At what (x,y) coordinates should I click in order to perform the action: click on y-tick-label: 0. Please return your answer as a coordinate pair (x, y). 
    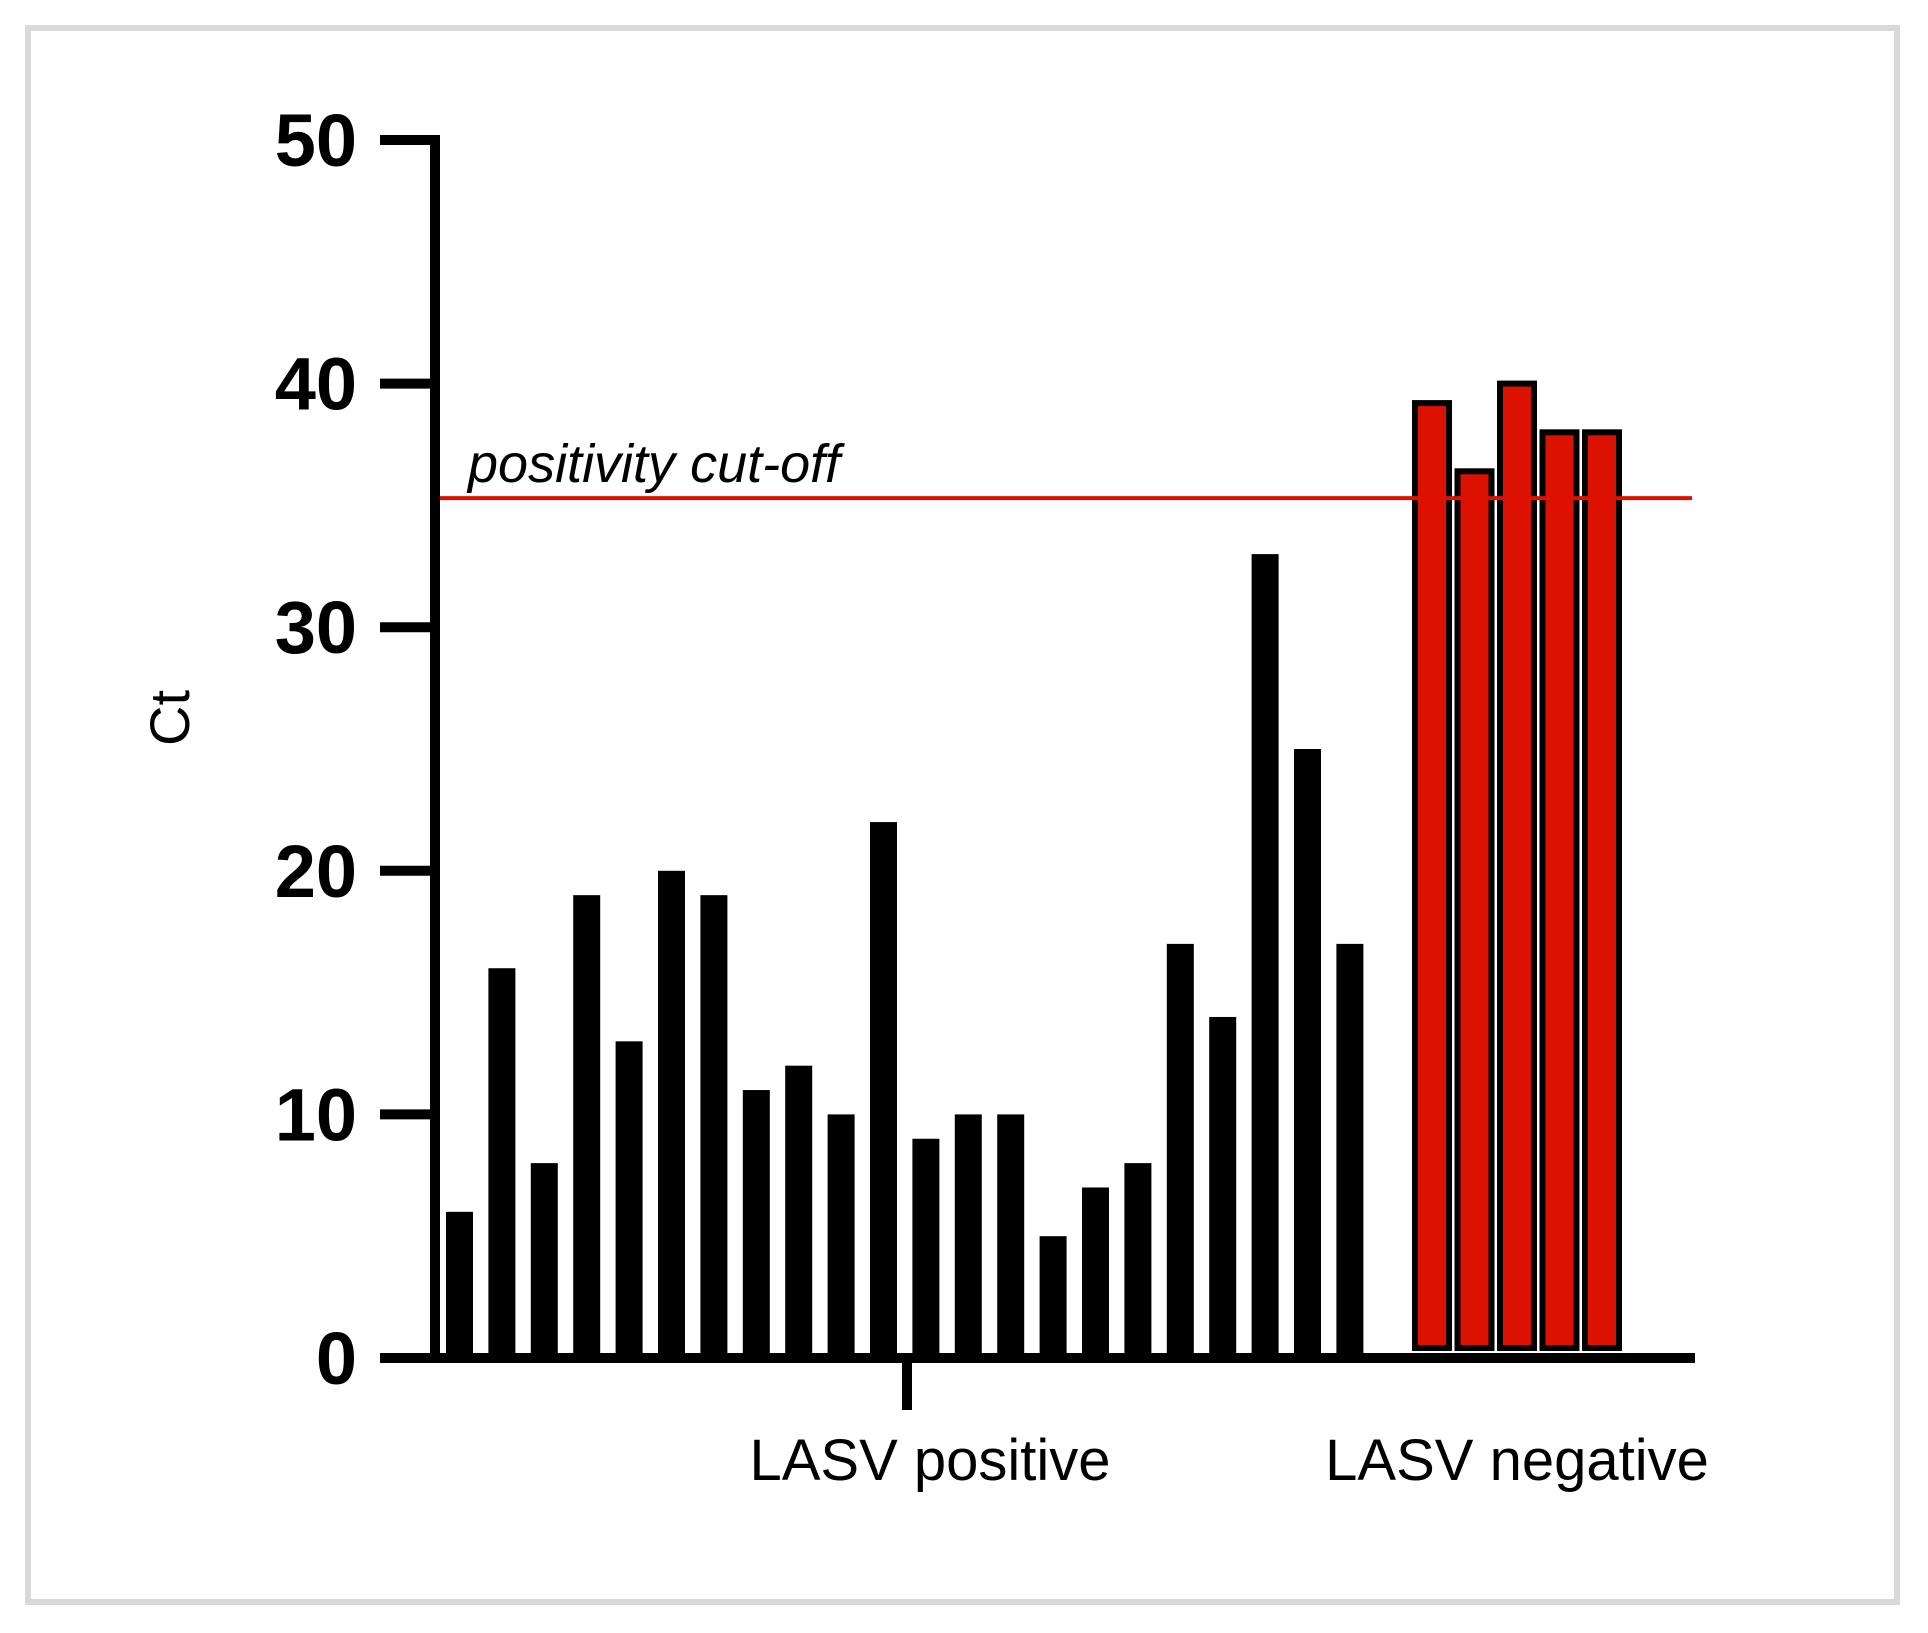
    Looking at the image, I should click on (336, 1358).